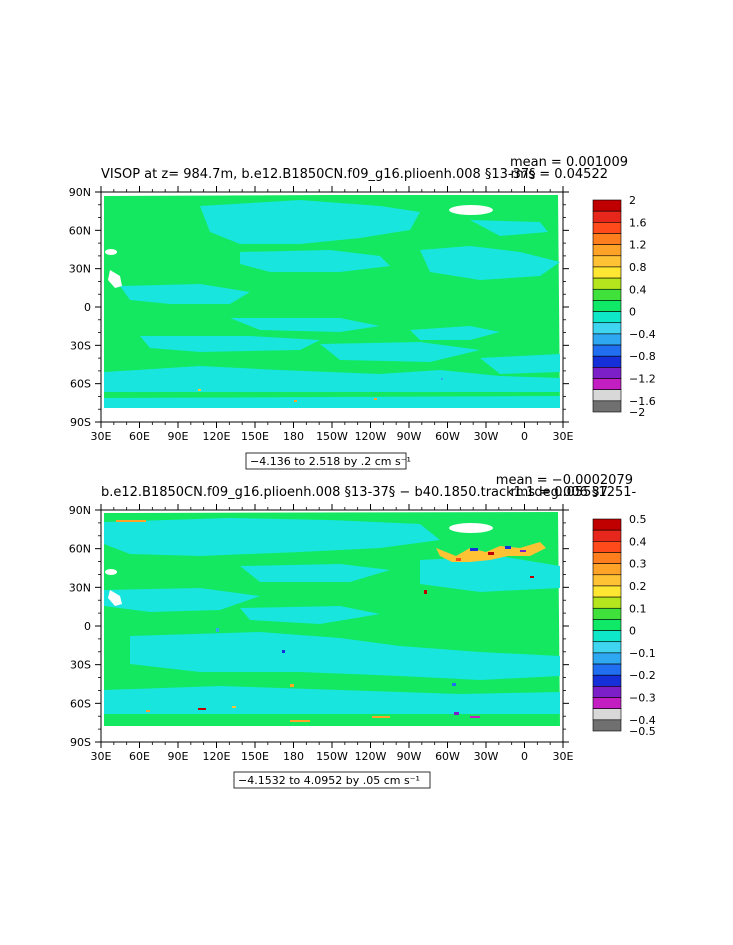  Describe the element at coordinates (332, 734) in the screenshot. I see `panel-2-antarctica-mask` at that location.